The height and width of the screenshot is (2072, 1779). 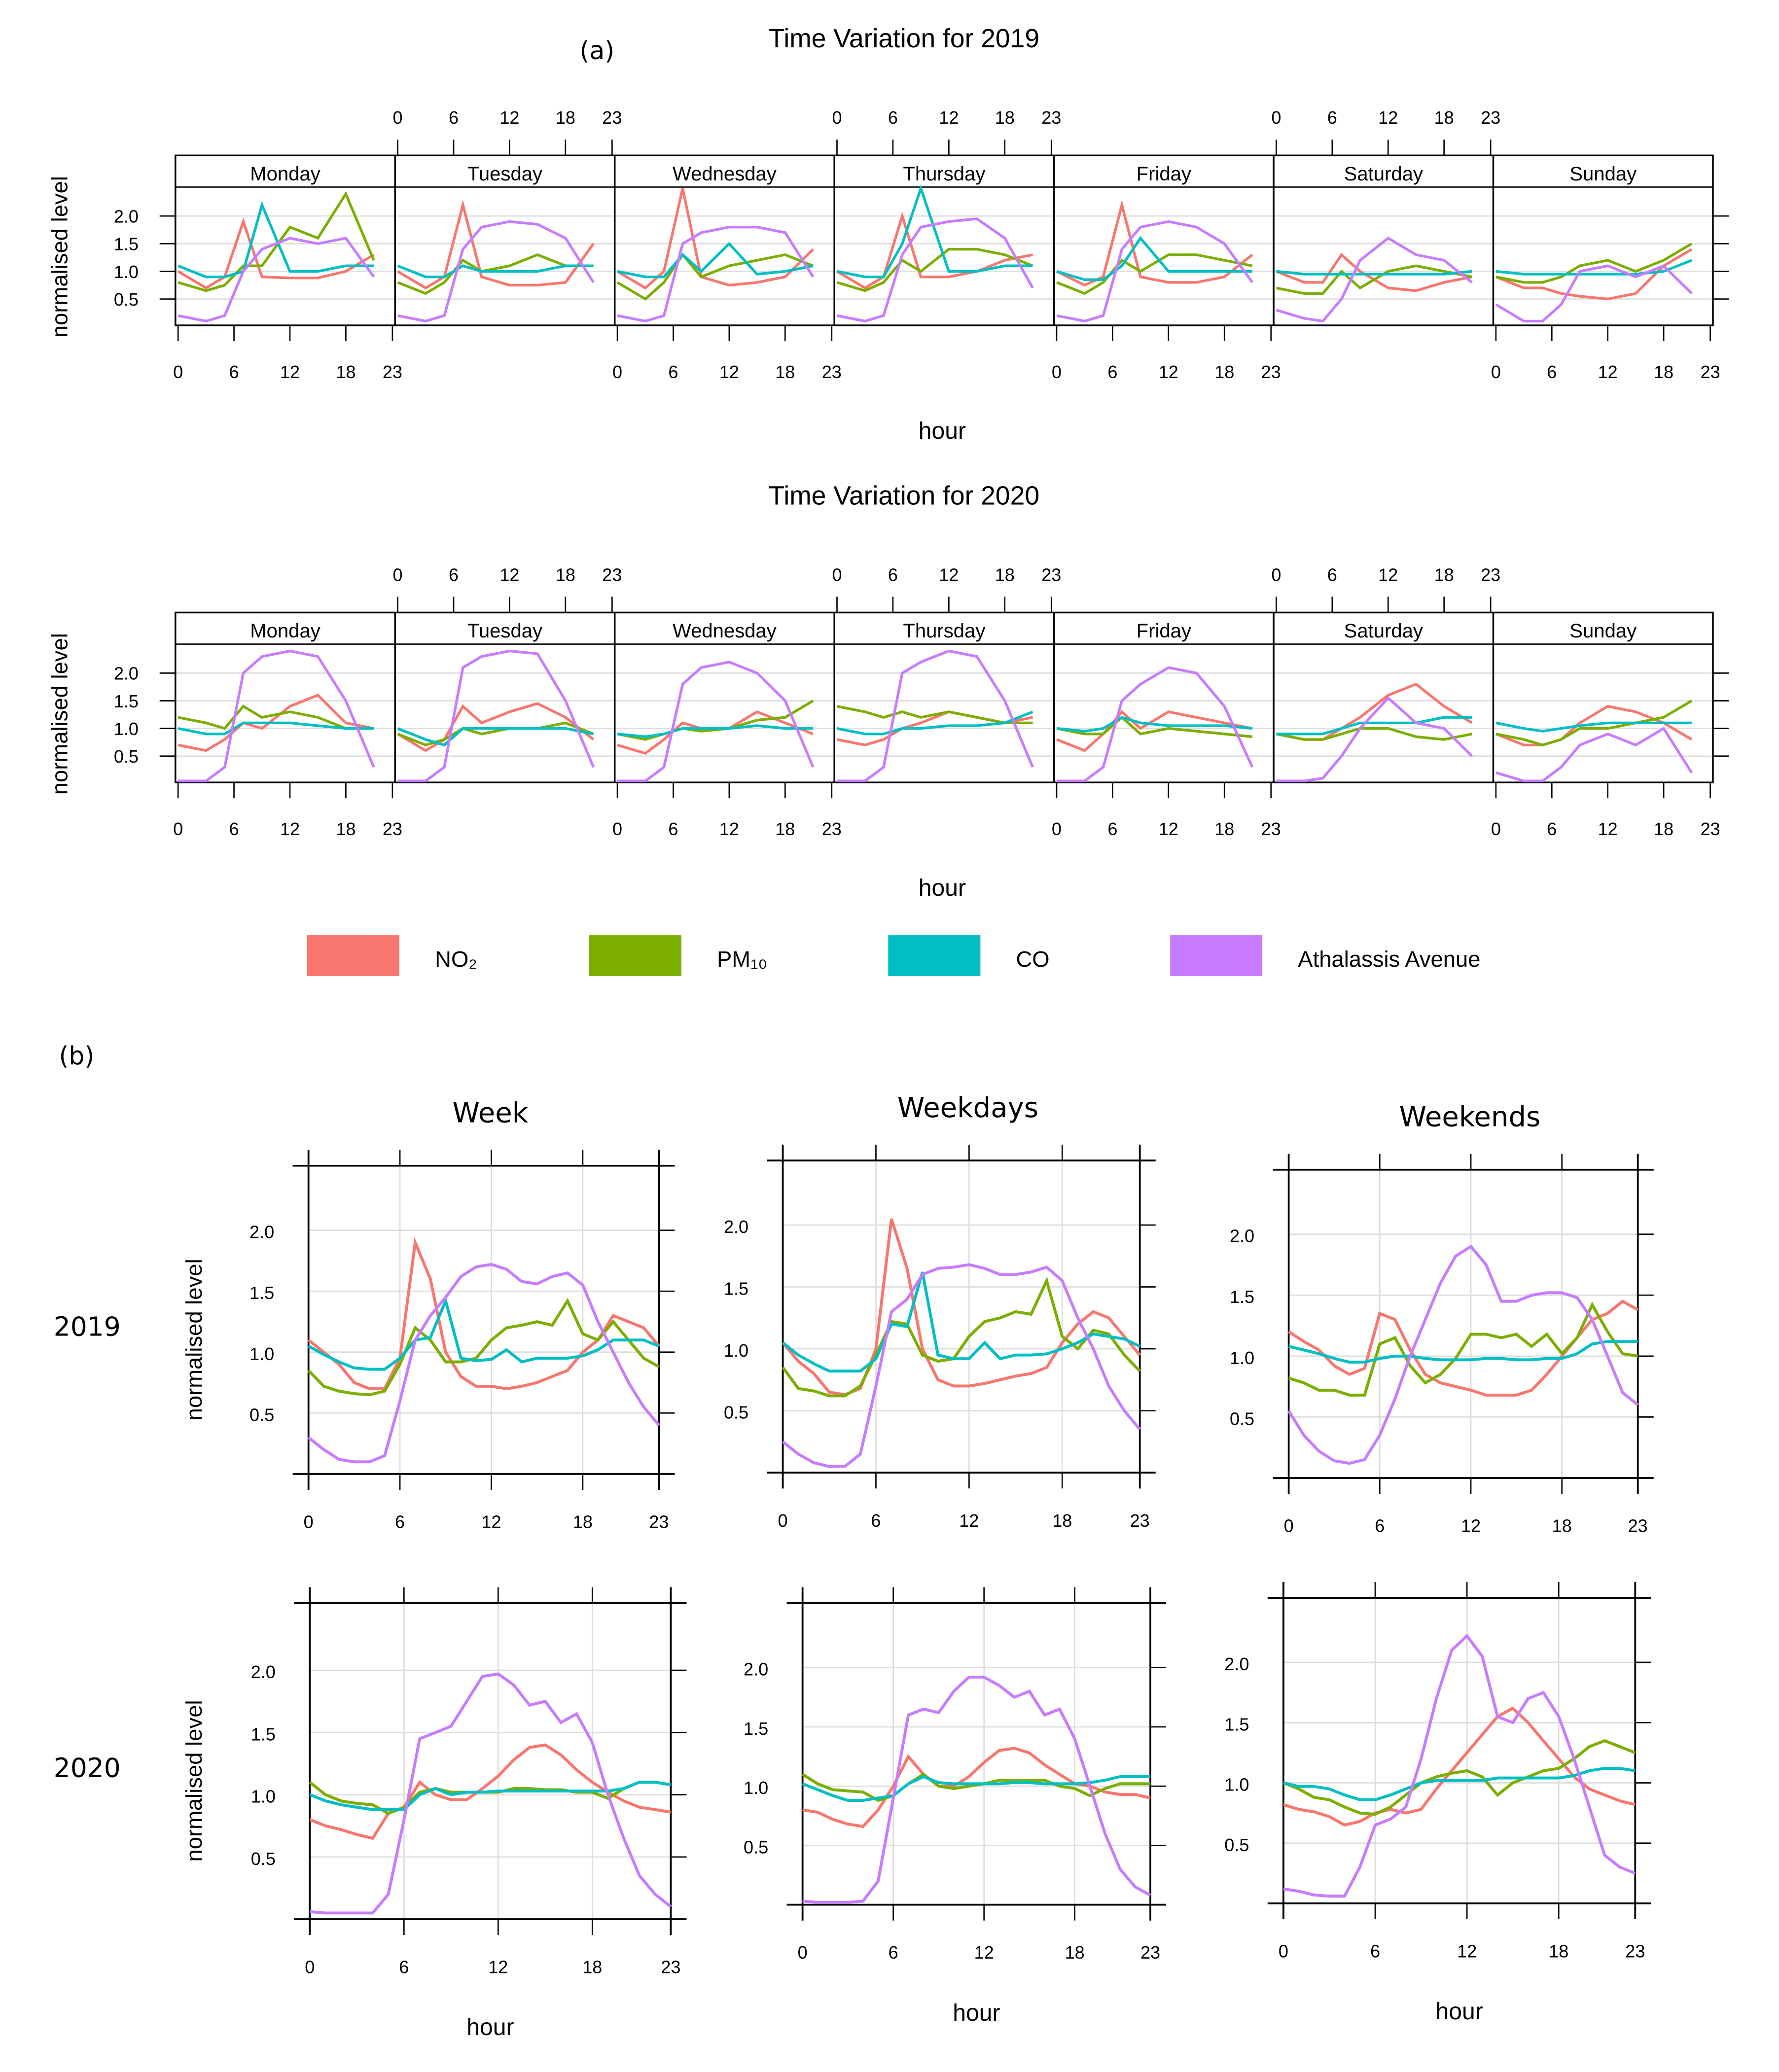 I want to click on small-chart-2020-weekdays: 0 6 12 18 23 0.5 1.0 1.5 2.0 hour, so click(x=955, y=1806).